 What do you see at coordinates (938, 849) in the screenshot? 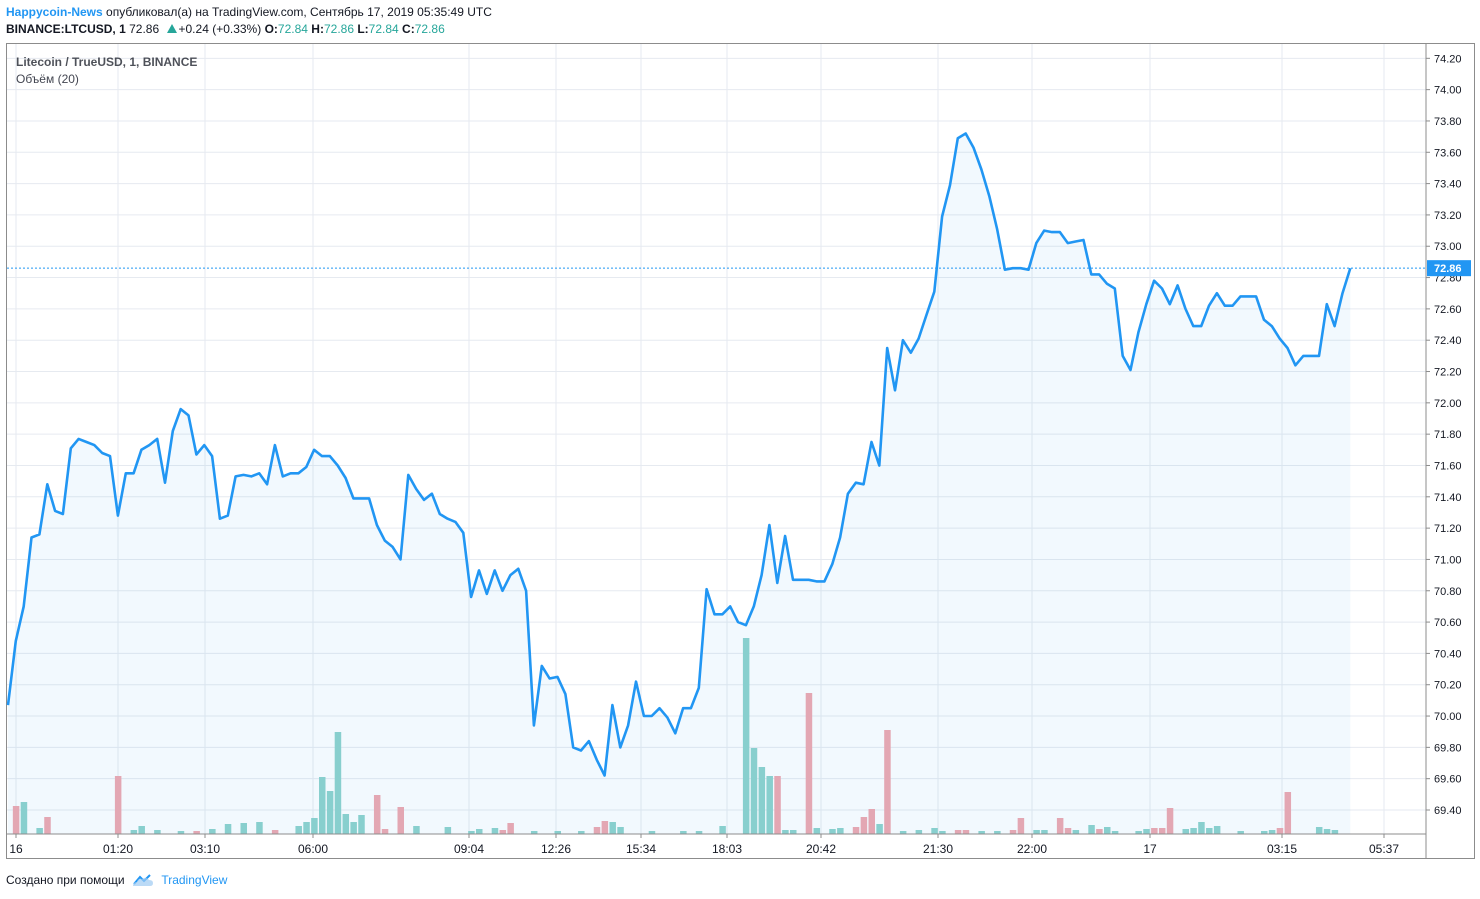
I see `x-tick-label: 21:30` at bounding box center [938, 849].